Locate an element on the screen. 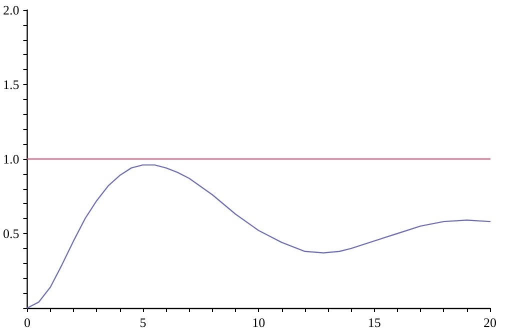 This screenshot has height=334, width=511. x-tick-label: 0 is located at coordinates (27, 322).